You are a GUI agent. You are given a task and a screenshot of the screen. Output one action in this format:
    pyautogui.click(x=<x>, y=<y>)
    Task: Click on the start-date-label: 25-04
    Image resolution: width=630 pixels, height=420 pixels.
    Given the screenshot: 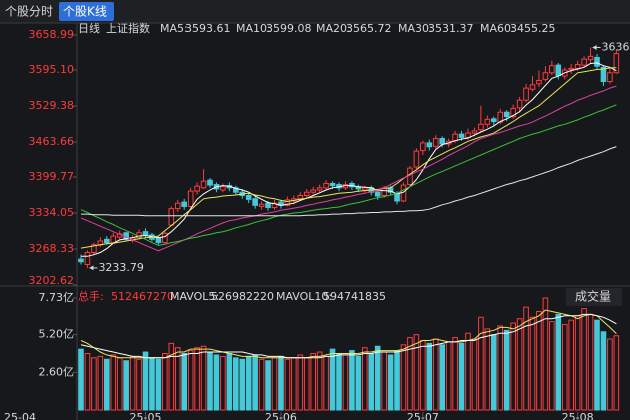 What is the action you would take?
    pyautogui.click(x=20, y=415)
    